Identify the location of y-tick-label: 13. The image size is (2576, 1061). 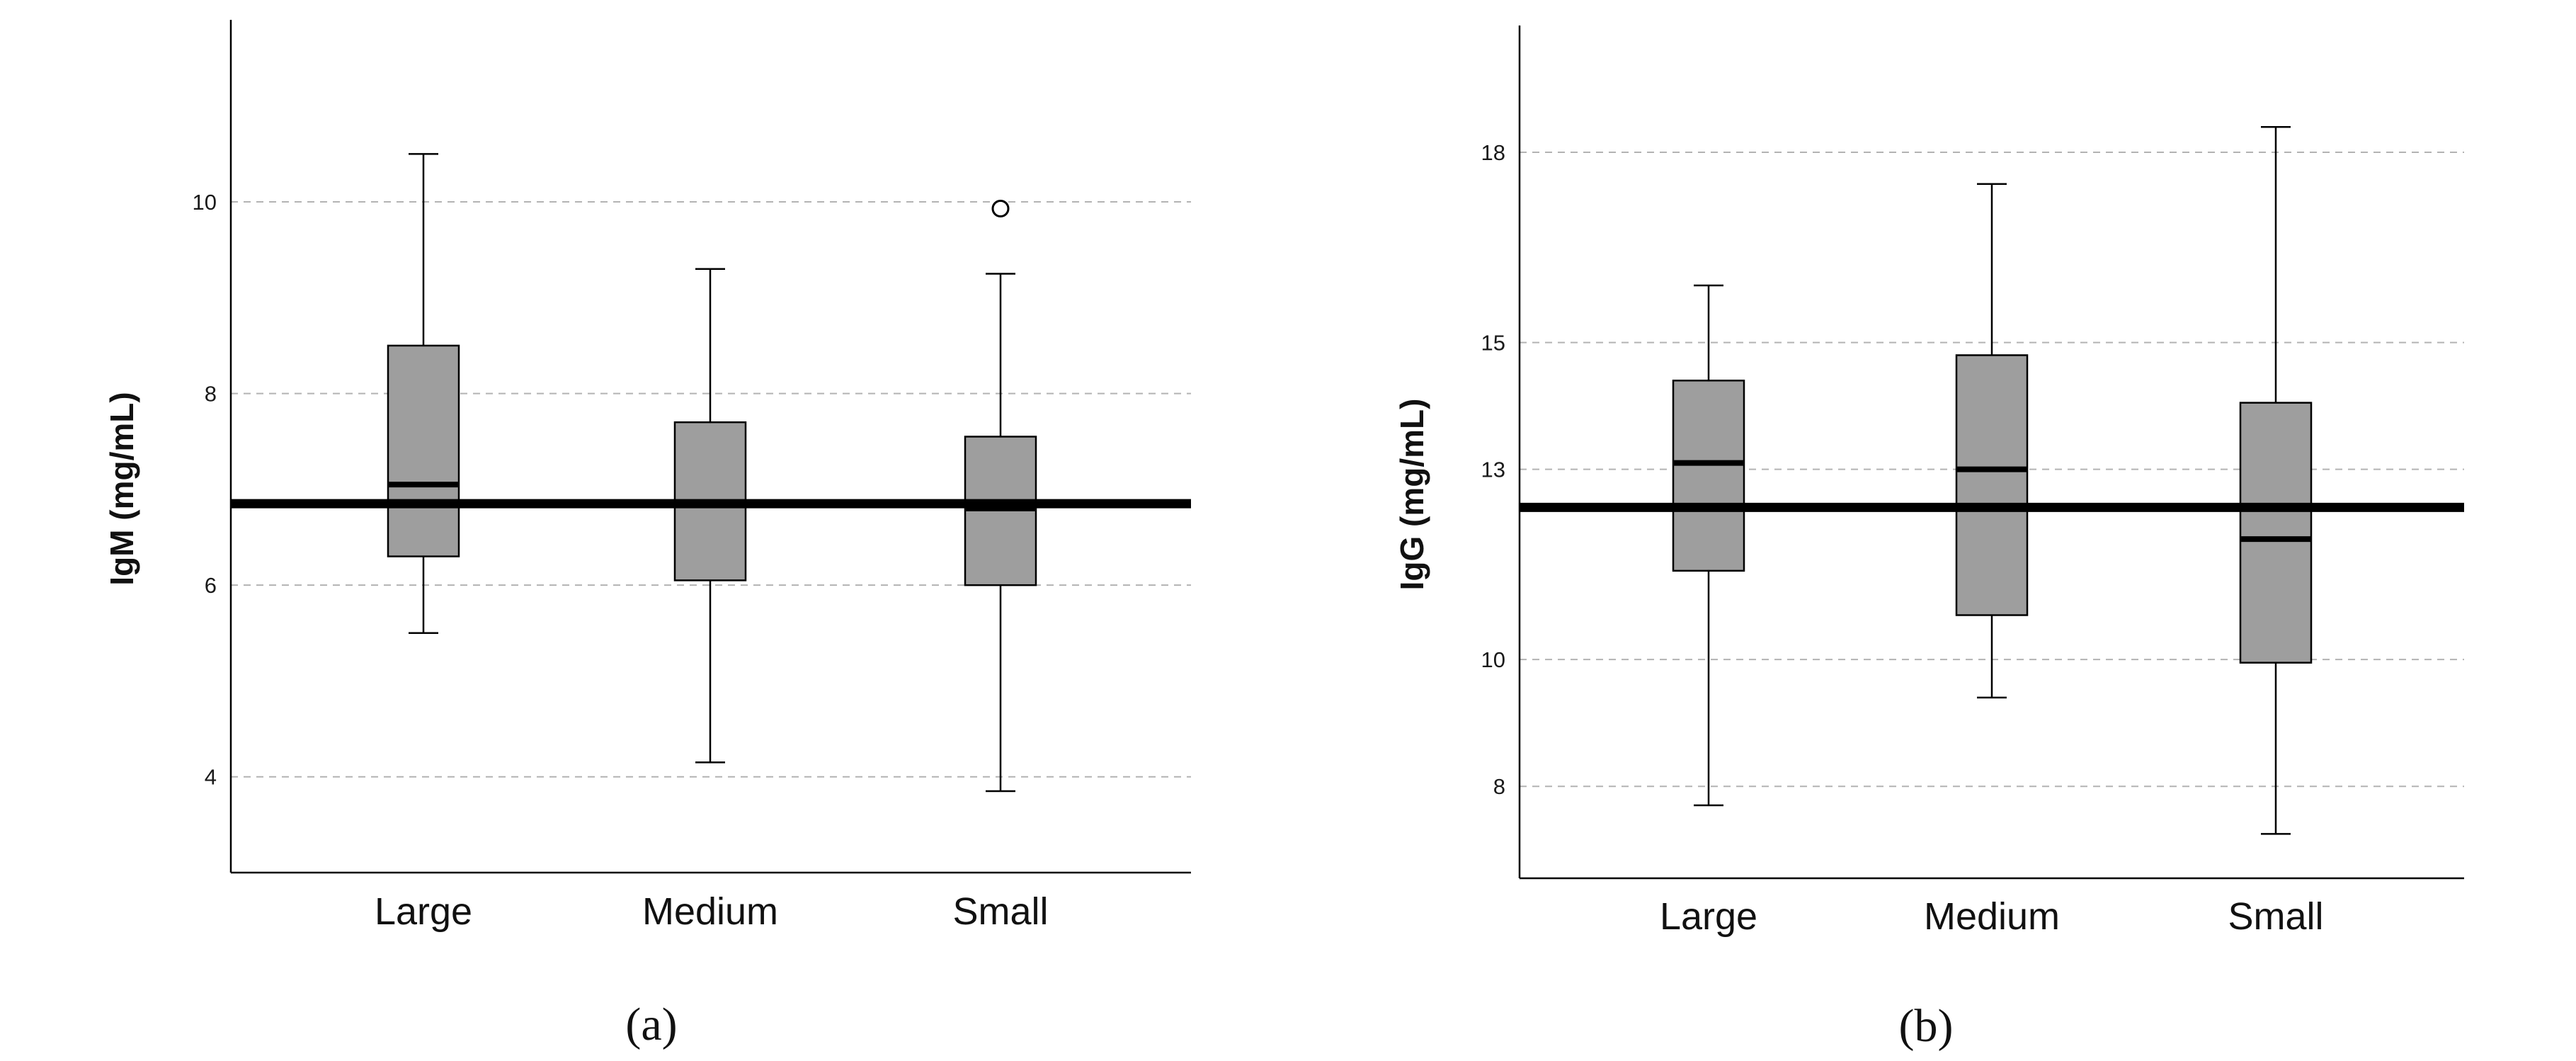
(1493, 470).